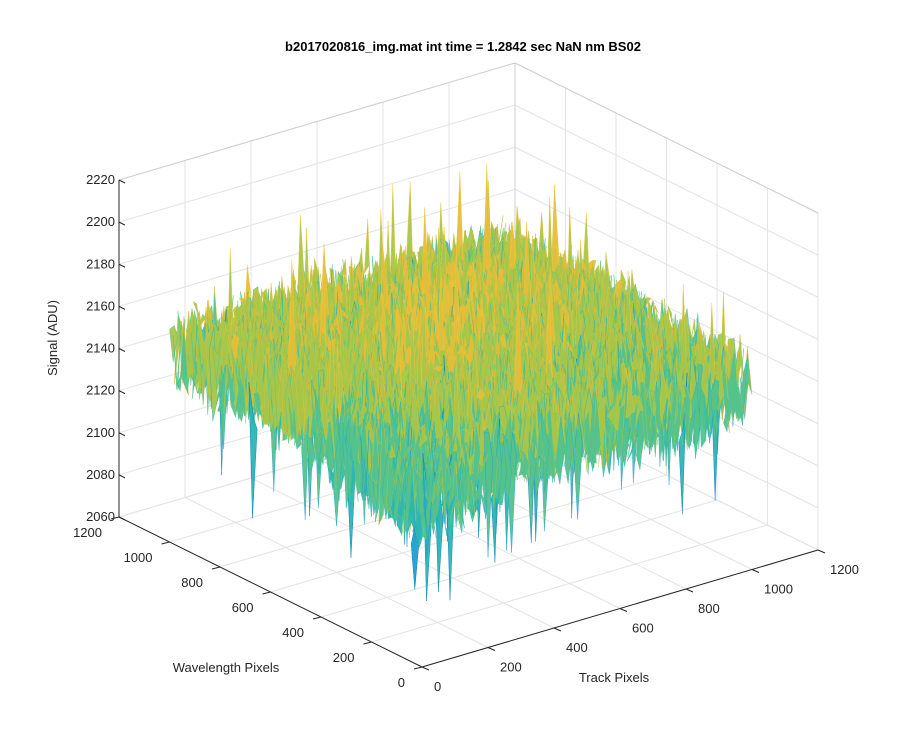 The width and height of the screenshot is (900, 750). What do you see at coordinates (243, 607) in the screenshot?
I see `y-tick-label: 600` at bounding box center [243, 607].